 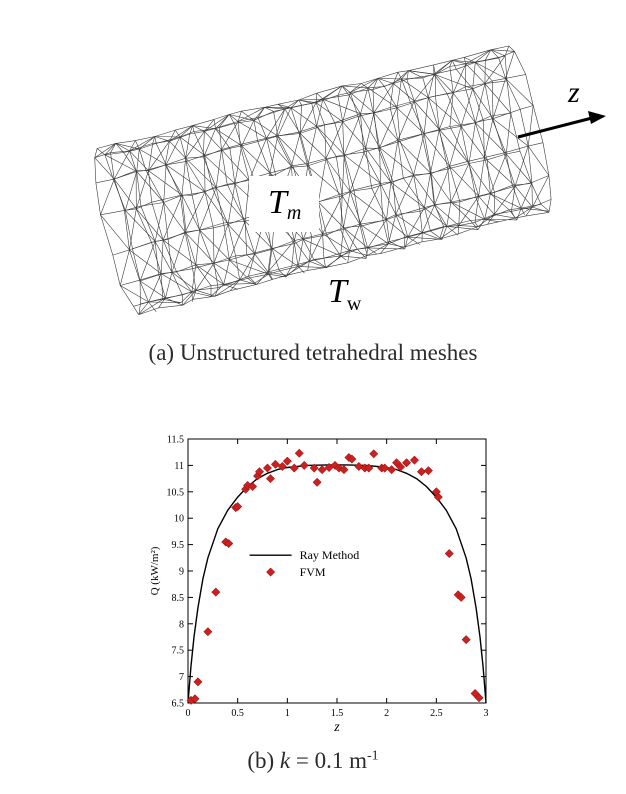 I want to click on x-tick-label: 0.5, so click(x=237, y=713).